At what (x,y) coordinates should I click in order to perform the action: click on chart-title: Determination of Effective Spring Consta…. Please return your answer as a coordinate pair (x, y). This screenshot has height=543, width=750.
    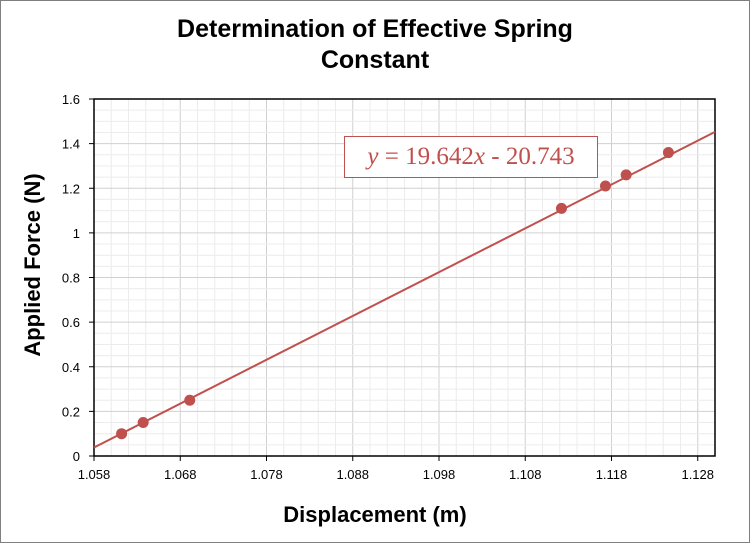
    Looking at the image, I should click on (375, 45).